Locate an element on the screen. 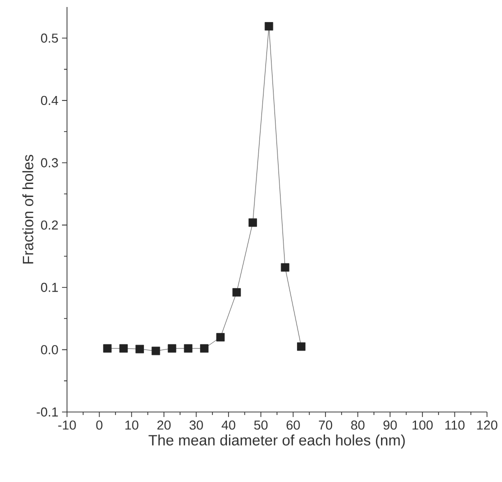 The height and width of the screenshot is (482, 502). x-tick-label: 70 is located at coordinates (325, 425).